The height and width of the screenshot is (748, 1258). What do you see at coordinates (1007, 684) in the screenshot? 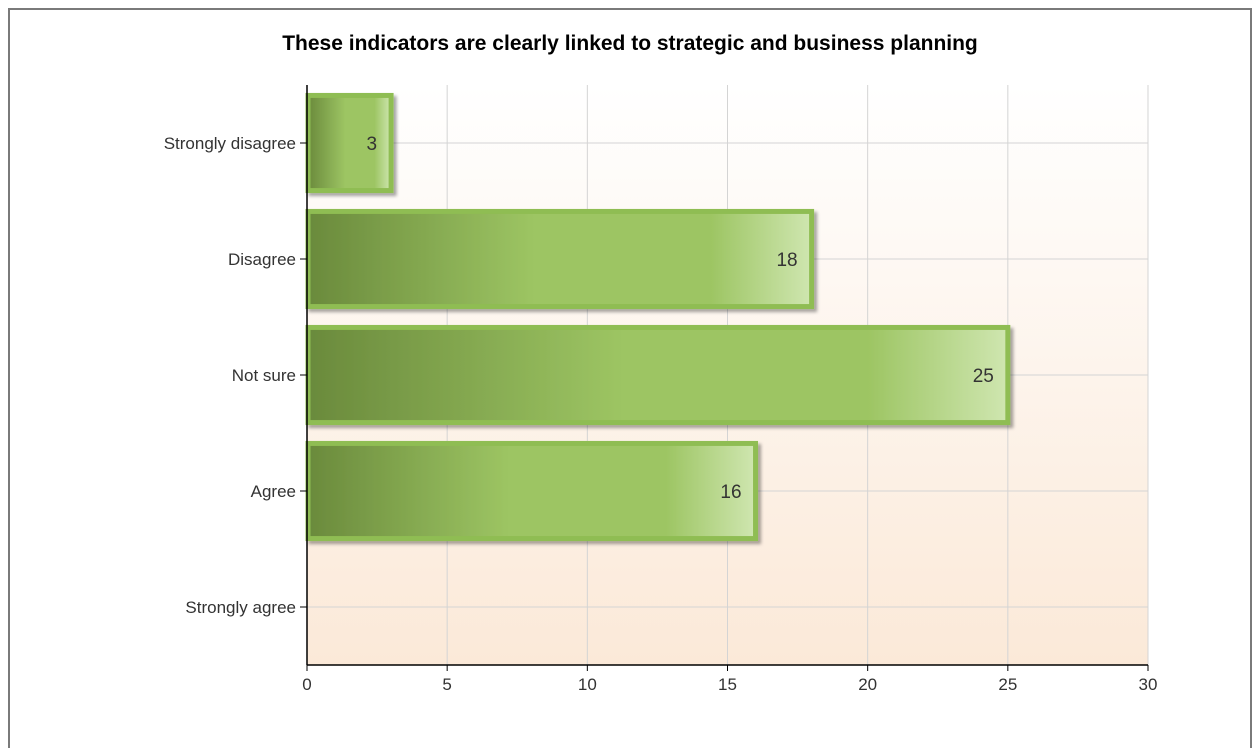
I see `x-tick-label: 25` at bounding box center [1007, 684].